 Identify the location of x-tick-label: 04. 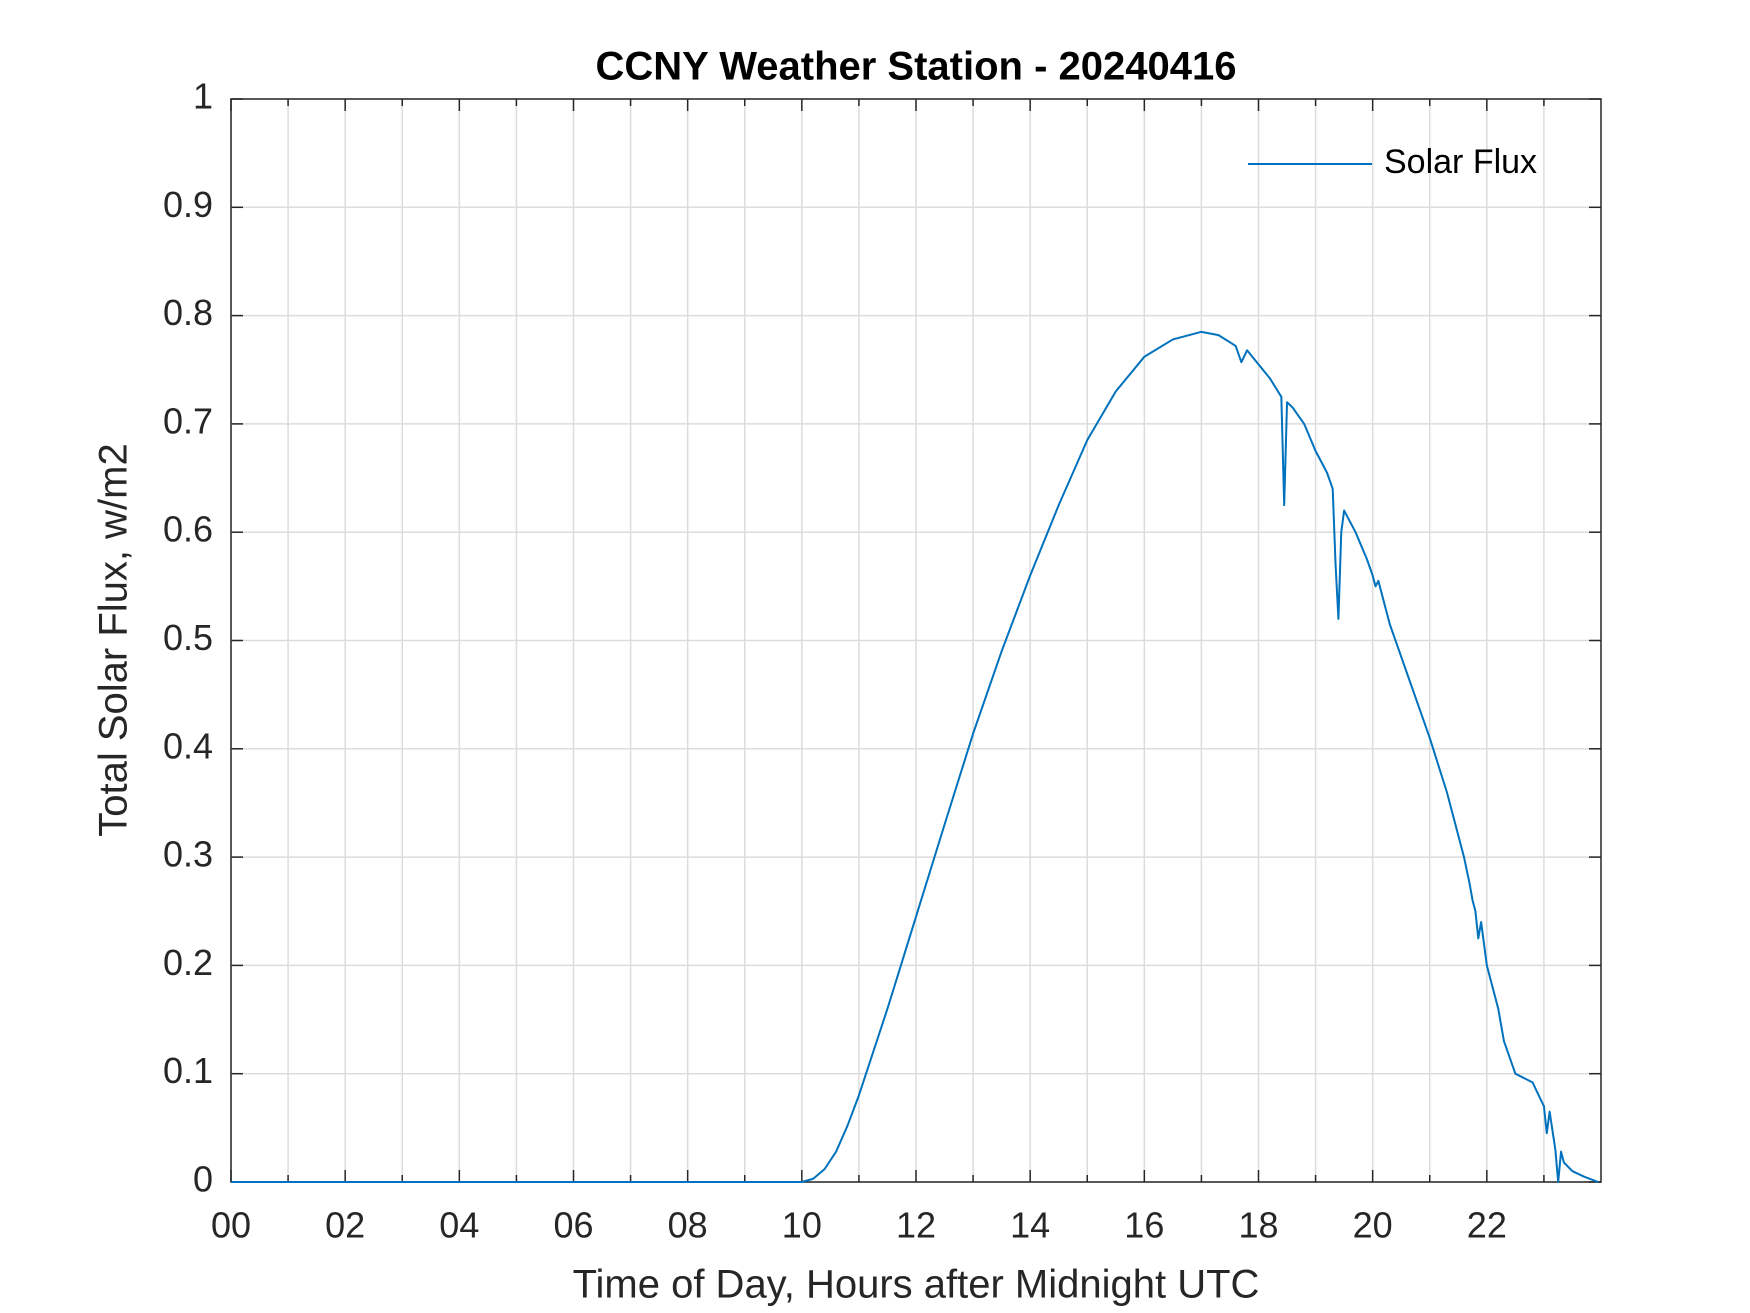
(459, 1225).